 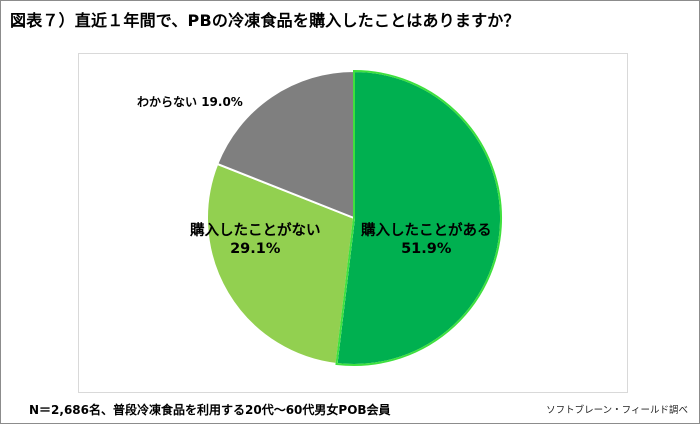 What do you see at coordinates (255, 231) in the screenshot?
I see `slice-label-not-purchased-name: 購入したことがない` at bounding box center [255, 231].